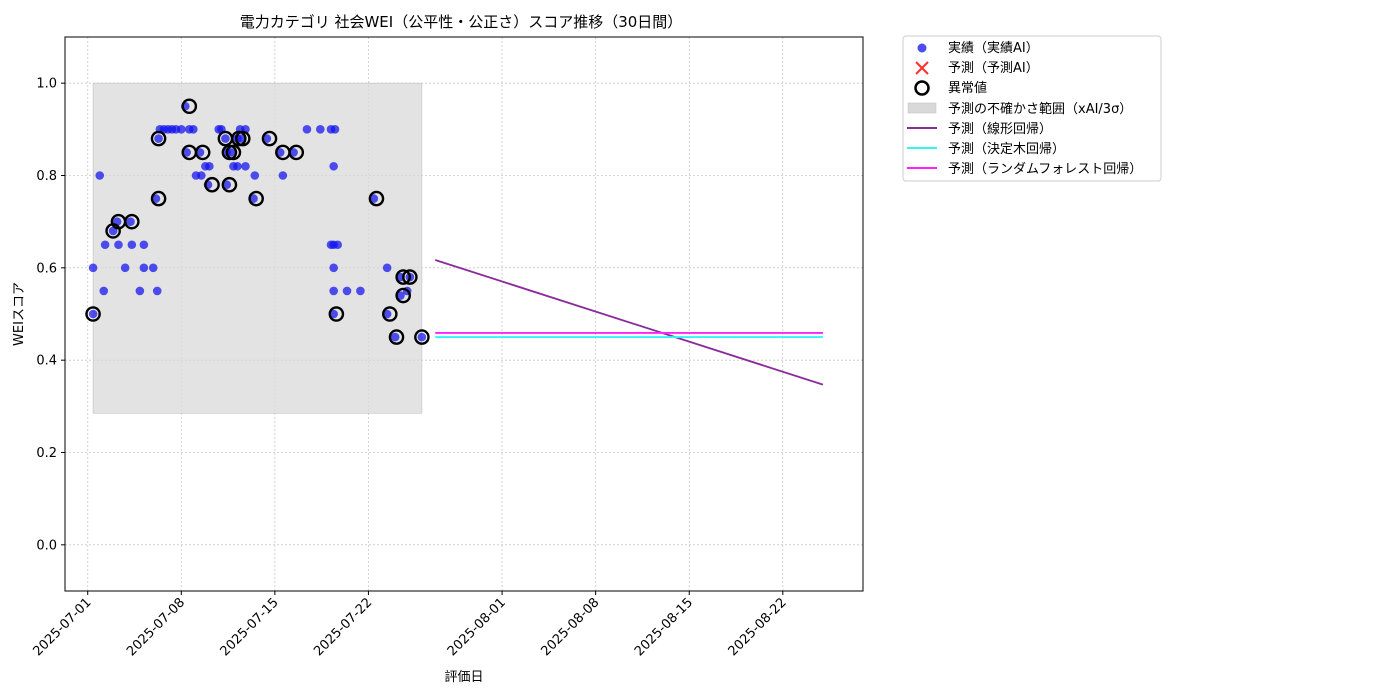  I want to click on anomaly-marker-layer, so click(257, 221).